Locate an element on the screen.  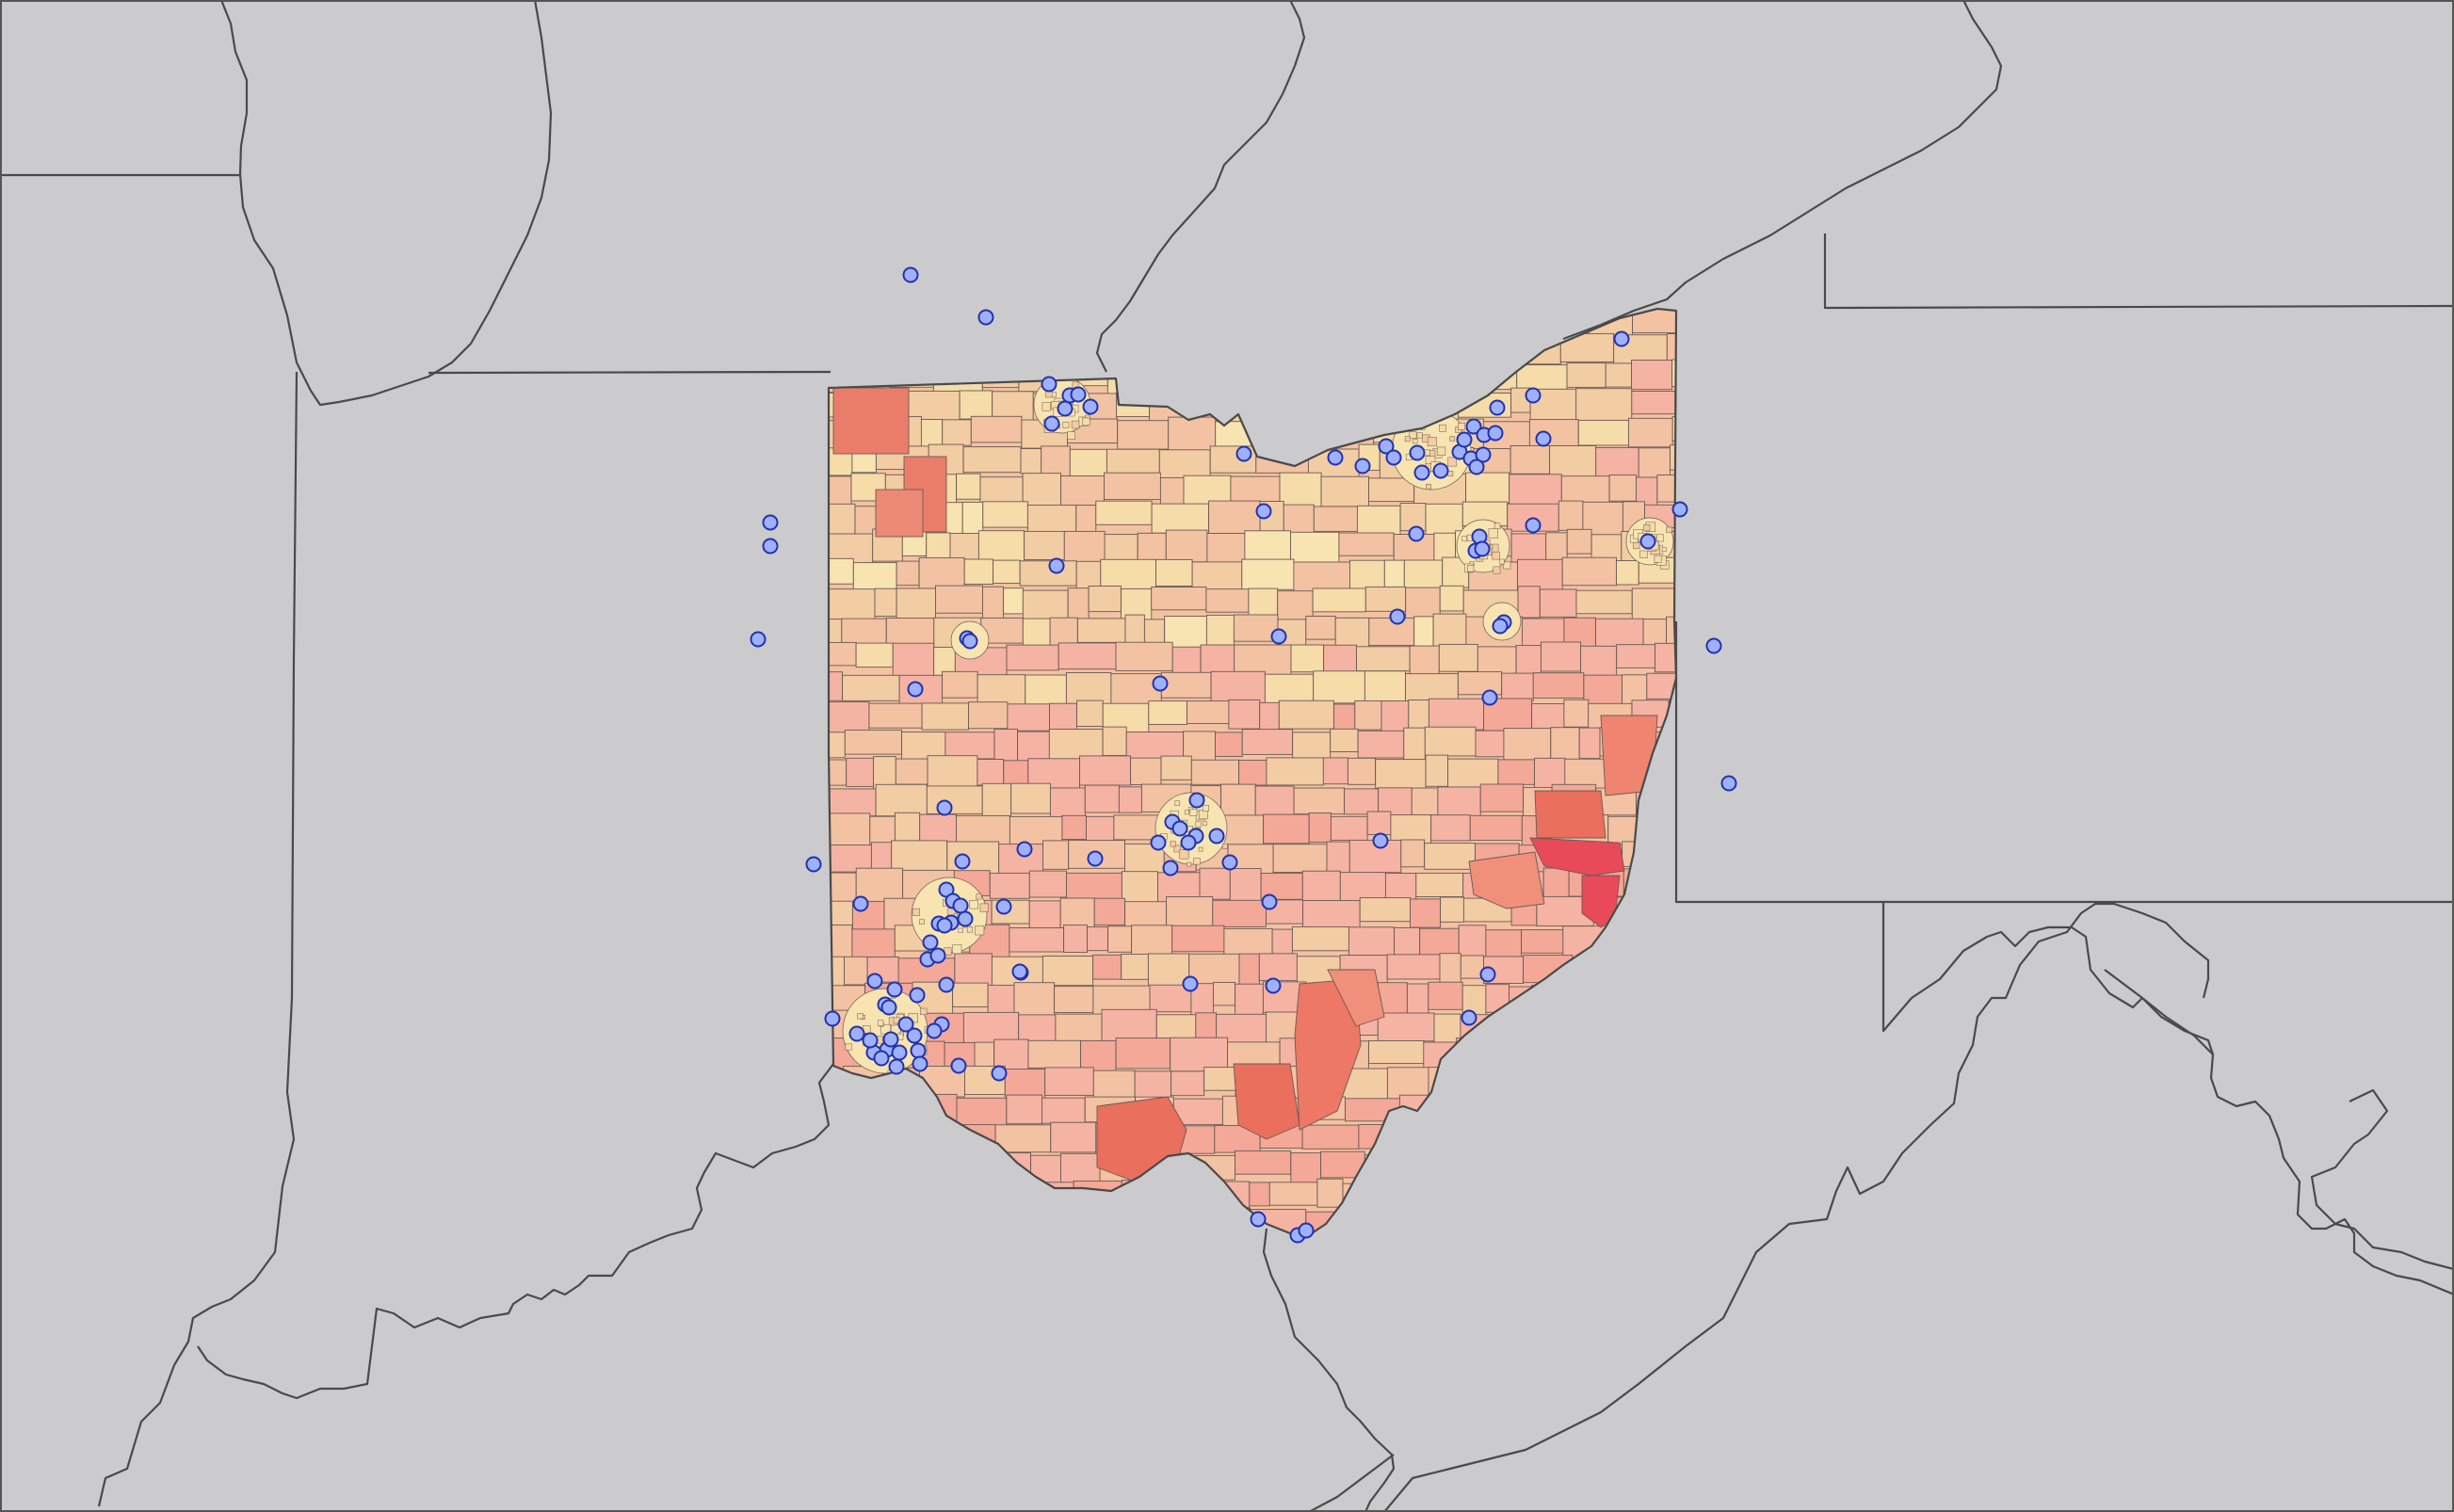
ohio-river-kentucky is located at coordinates (515, 1231).